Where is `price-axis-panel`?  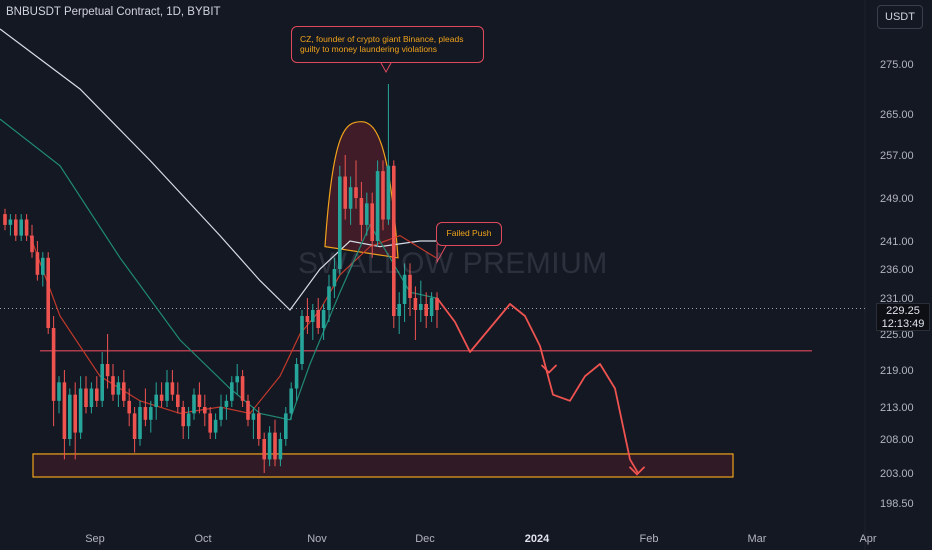 price-axis-panel is located at coordinates (898, 275).